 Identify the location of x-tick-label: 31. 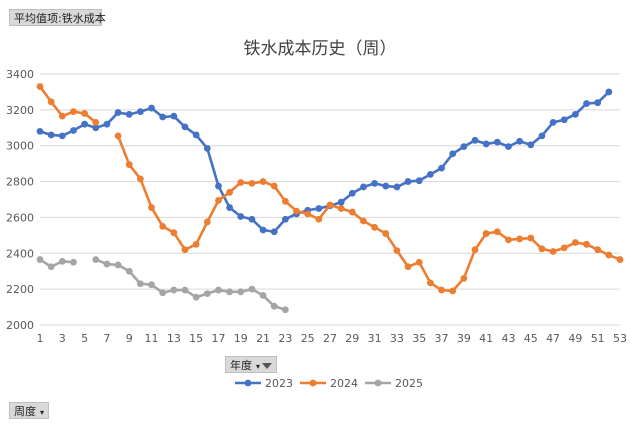
(375, 338).